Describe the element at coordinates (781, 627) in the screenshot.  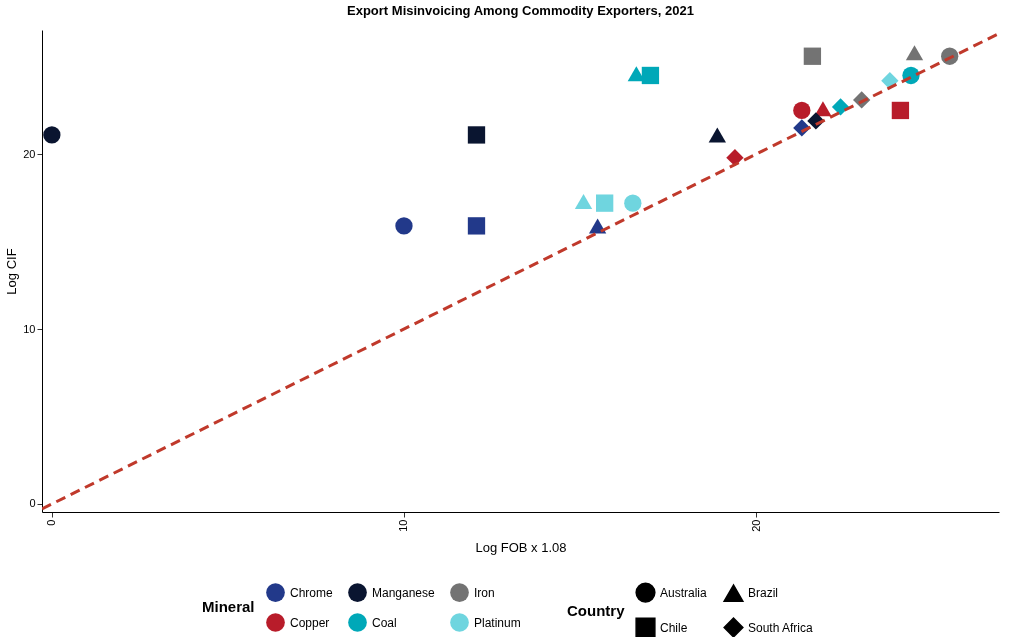
I see `text: South Africa` at that location.